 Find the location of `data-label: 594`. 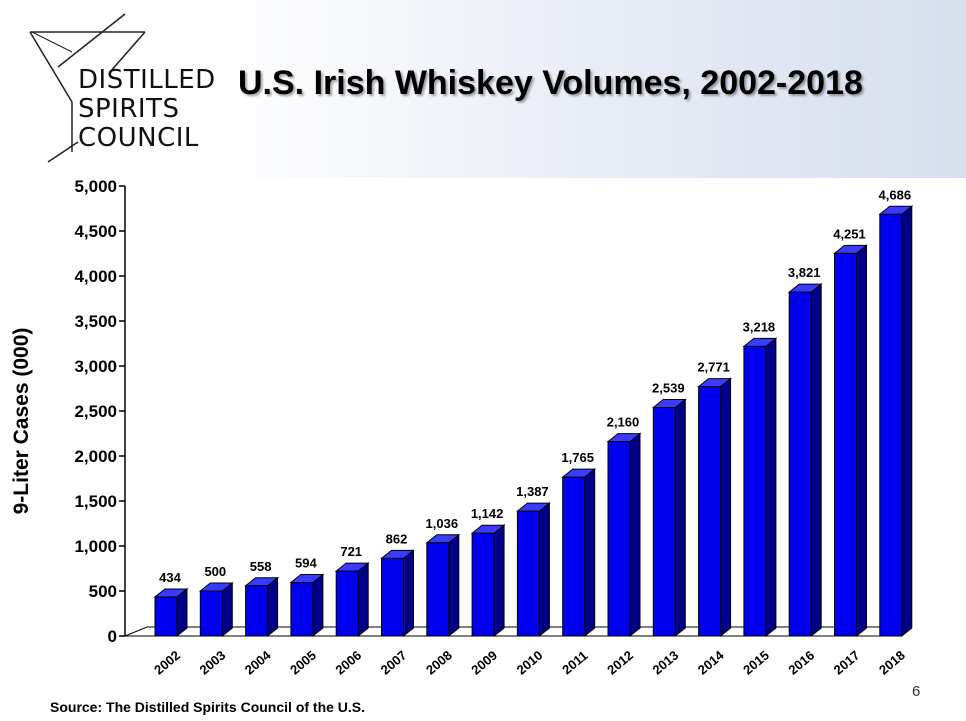

data-label: 594 is located at coordinates (306, 563).